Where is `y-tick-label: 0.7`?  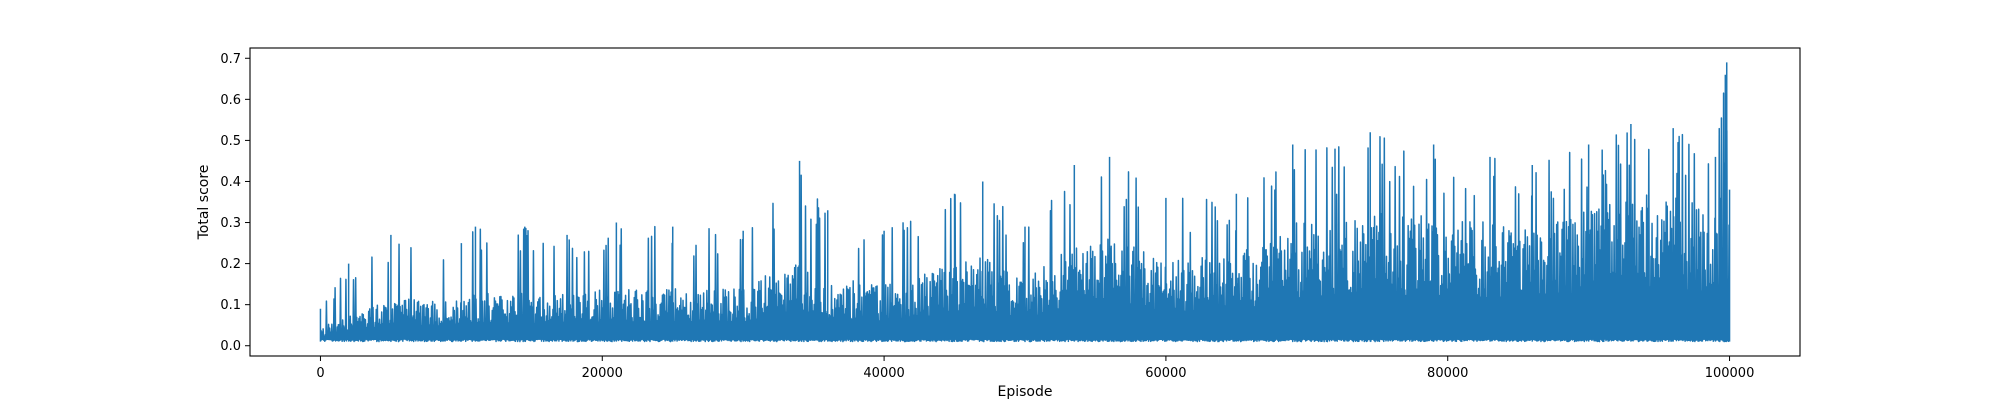 y-tick-label: 0.7 is located at coordinates (230, 59).